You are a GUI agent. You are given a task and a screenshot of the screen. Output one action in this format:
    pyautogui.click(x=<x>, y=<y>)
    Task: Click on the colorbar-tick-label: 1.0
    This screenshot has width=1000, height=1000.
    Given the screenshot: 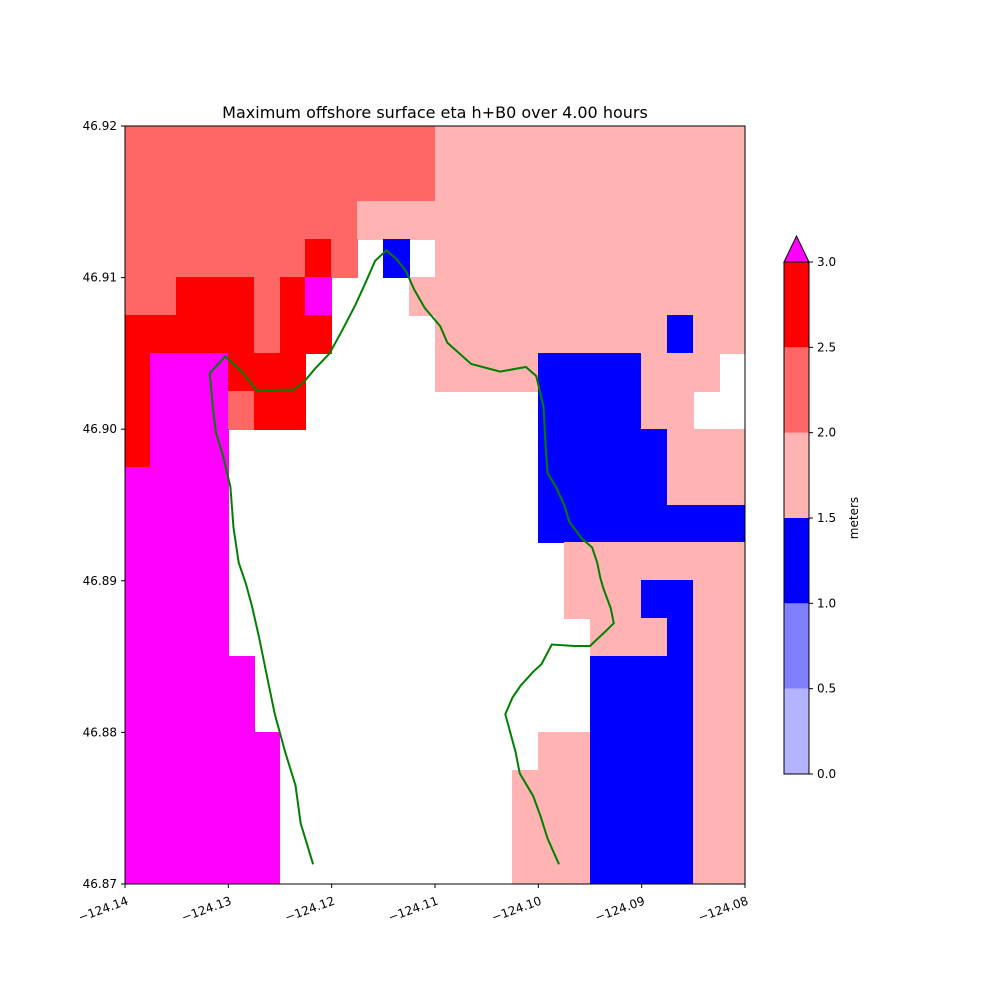 What is the action you would take?
    pyautogui.click(x=826, y=603)
    